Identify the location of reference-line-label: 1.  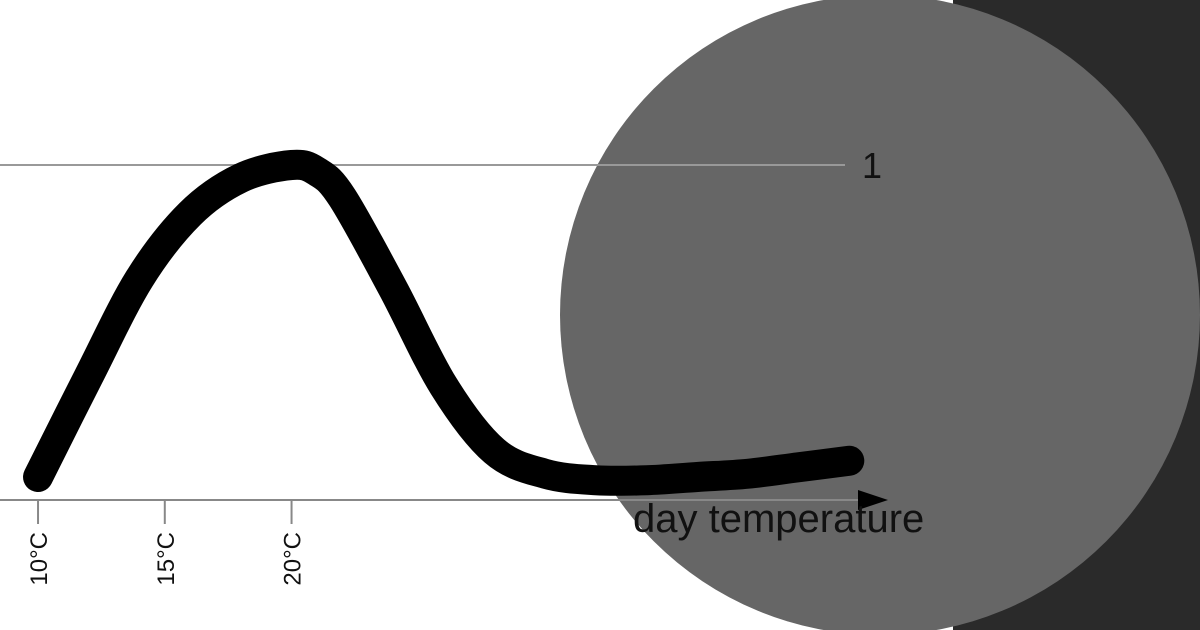
(872, 165).